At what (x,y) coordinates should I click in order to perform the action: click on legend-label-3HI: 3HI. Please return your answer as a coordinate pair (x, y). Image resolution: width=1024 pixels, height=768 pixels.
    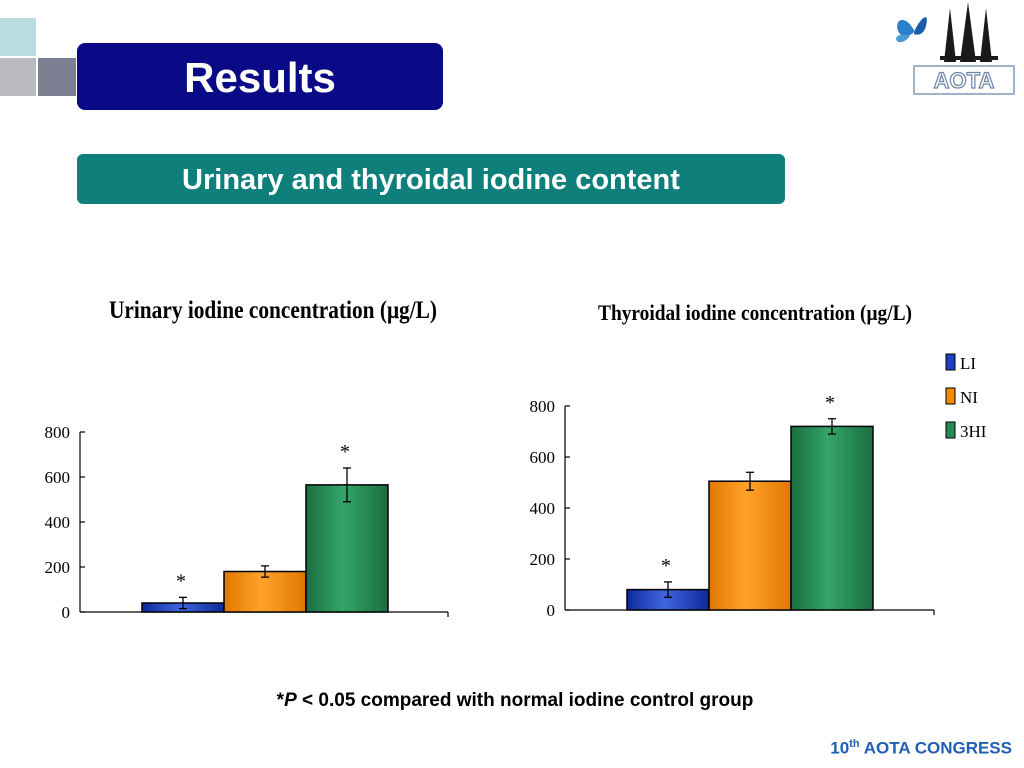
    Looking at the image, I should click on (973, 431).